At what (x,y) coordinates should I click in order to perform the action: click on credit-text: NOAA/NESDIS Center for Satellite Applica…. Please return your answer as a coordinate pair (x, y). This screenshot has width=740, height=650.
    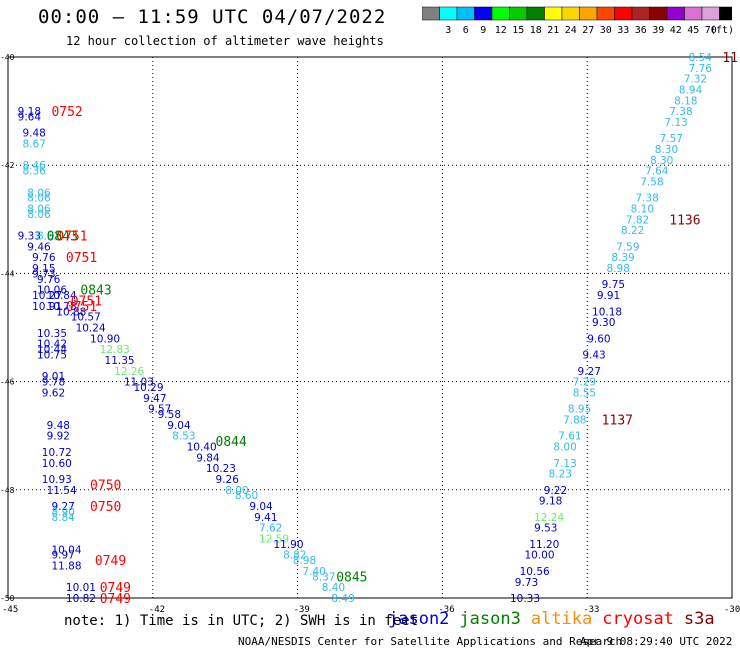
    Looking at the image, I should click on (430, 641).